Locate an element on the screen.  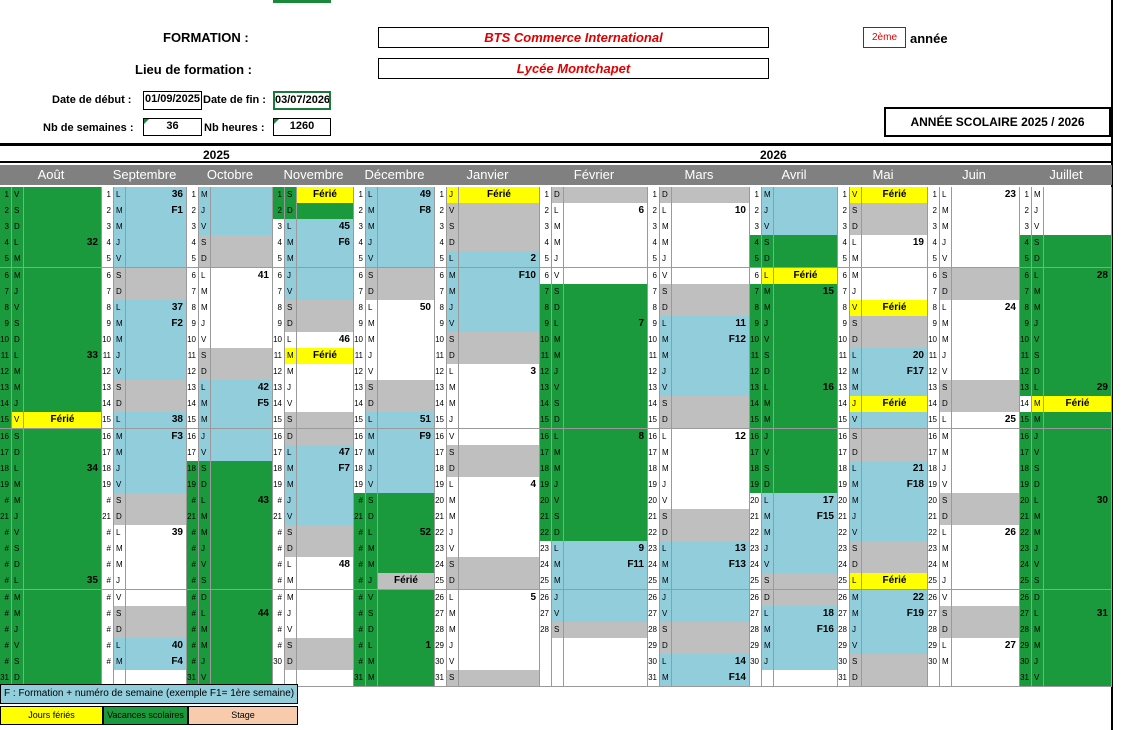
lieu-value: Lycée Montchapet is located at coordinates (573, 68).